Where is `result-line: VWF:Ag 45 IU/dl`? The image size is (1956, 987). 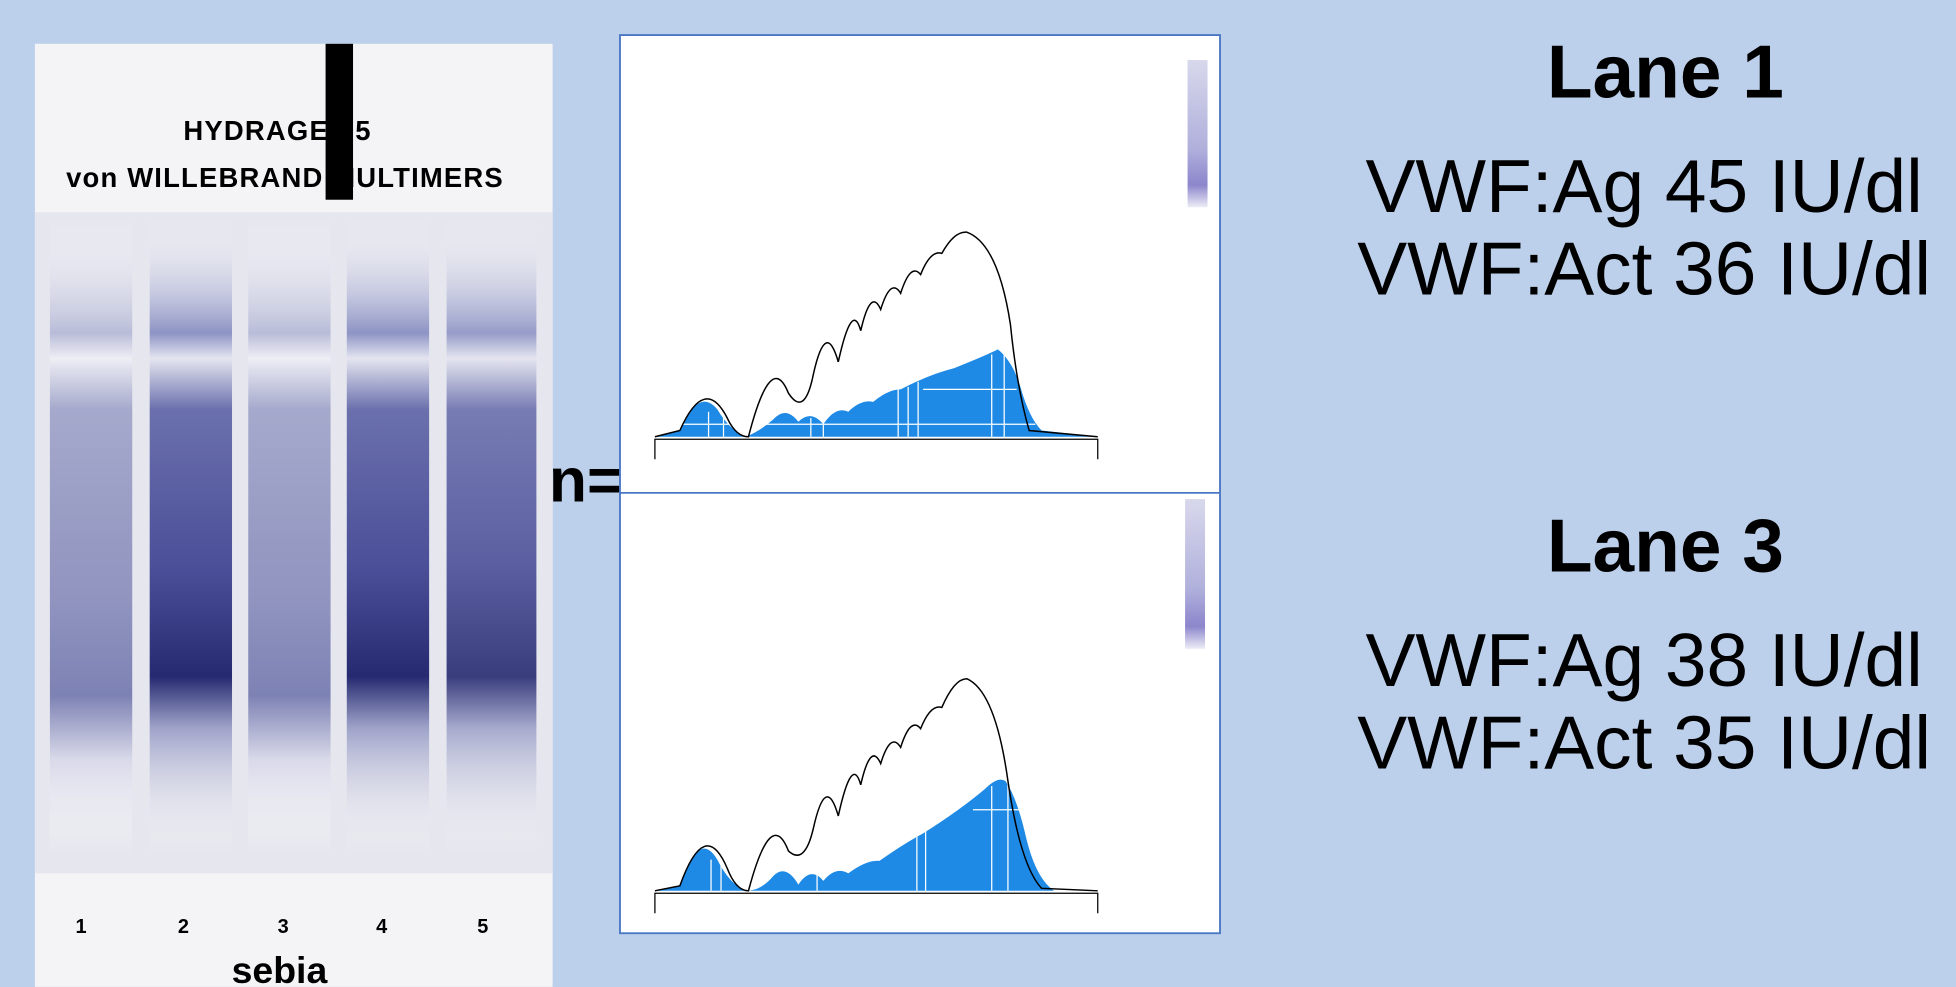
result-line: VWF:Ag 45 IU/dl is located at coordinates (1644, 186).